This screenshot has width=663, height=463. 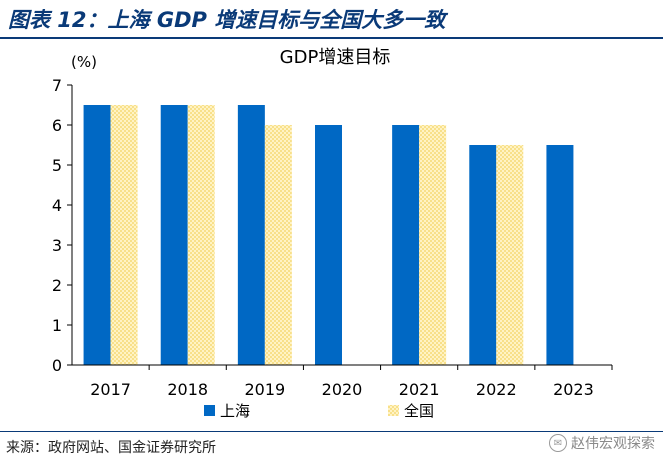 What do you see at coordinates (187, 389) in the screenshot?
I see `x-tick-label: 2018` at bounding box center [187, 389].